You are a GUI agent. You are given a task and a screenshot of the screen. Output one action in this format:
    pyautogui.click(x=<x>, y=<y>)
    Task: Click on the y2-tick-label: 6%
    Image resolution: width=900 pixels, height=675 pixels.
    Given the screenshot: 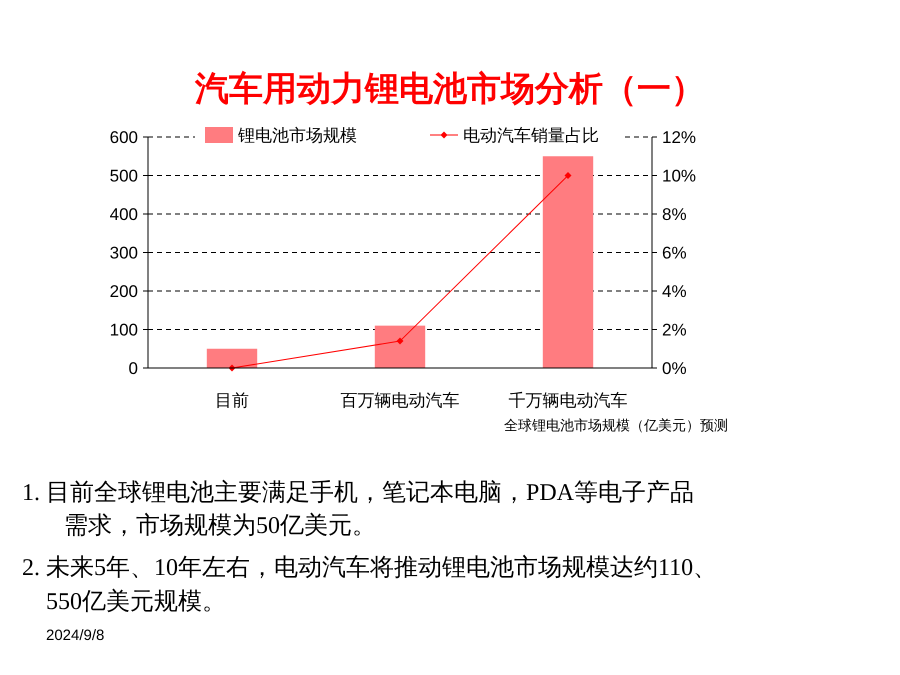 What is the action you would take?
    pyautogui.click(x=674, y=253)
    